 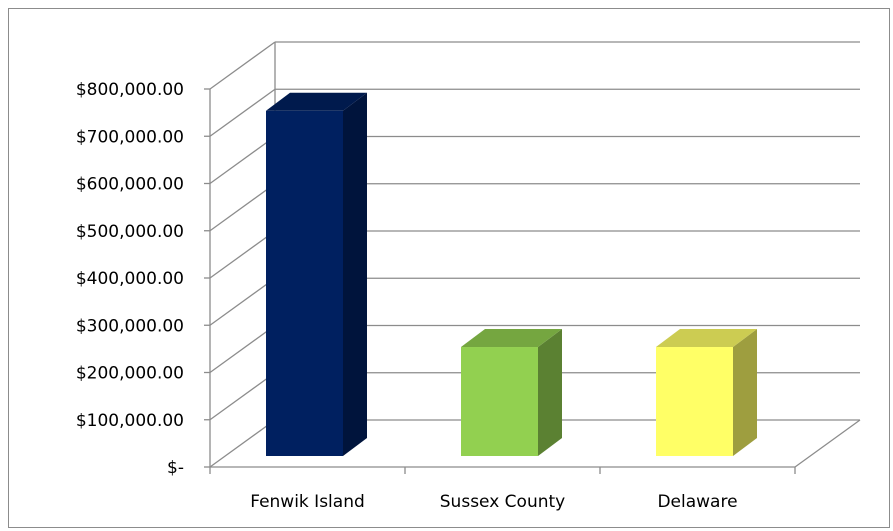 I want to click on x-category-label: Sussex County, so click(x=502, y=502).